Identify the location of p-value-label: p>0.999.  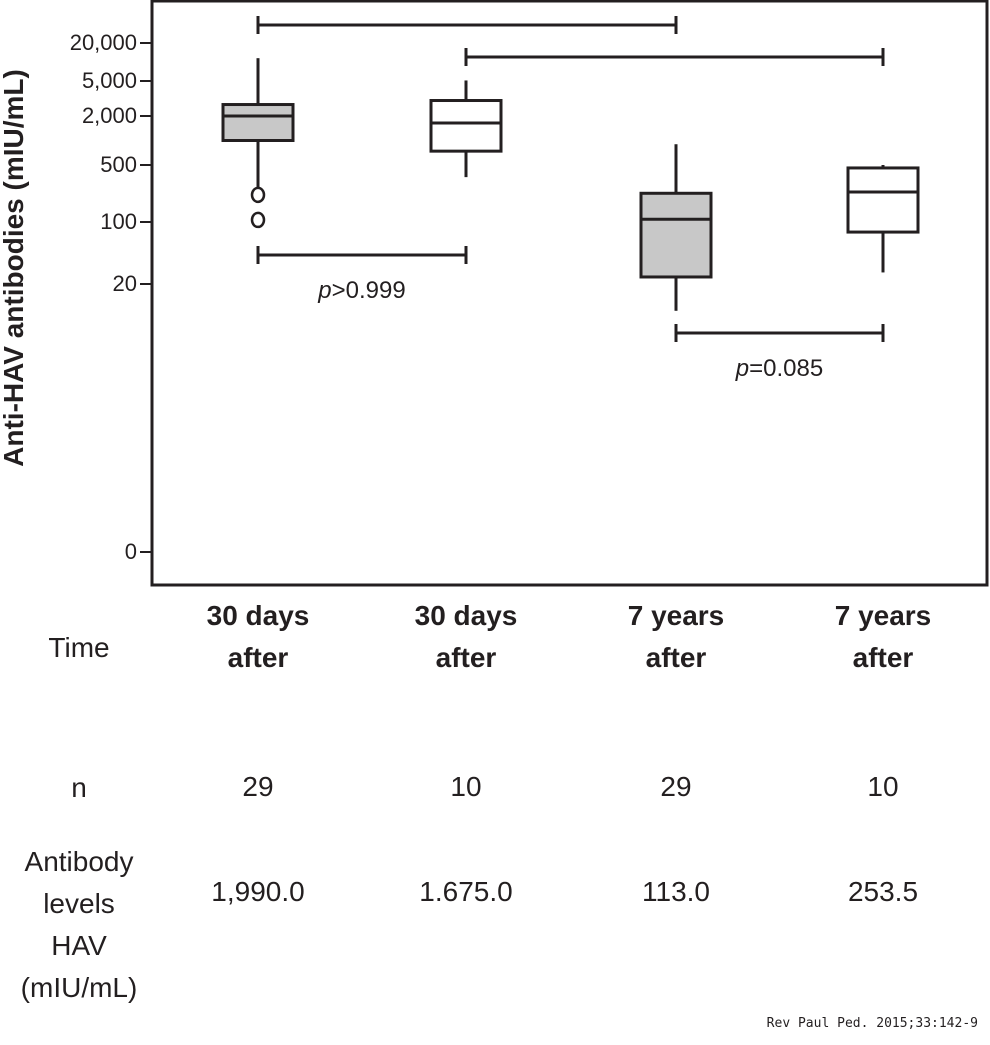
(362, 291).